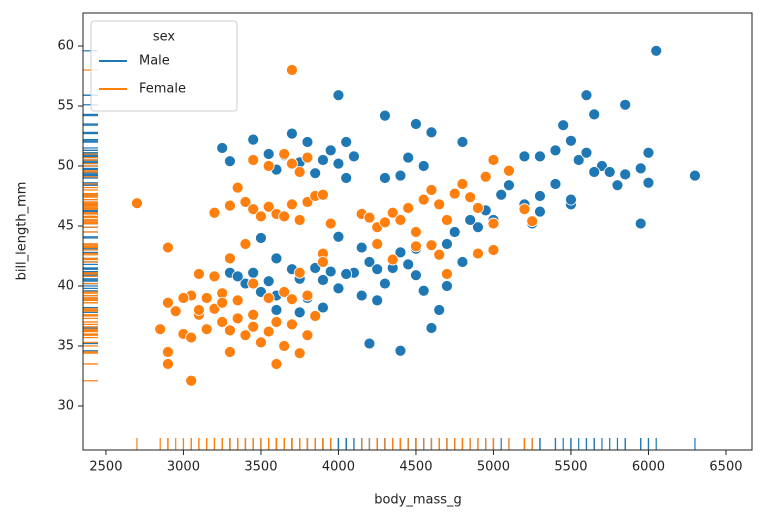  I want to click on legend-box, so click(164, 66).